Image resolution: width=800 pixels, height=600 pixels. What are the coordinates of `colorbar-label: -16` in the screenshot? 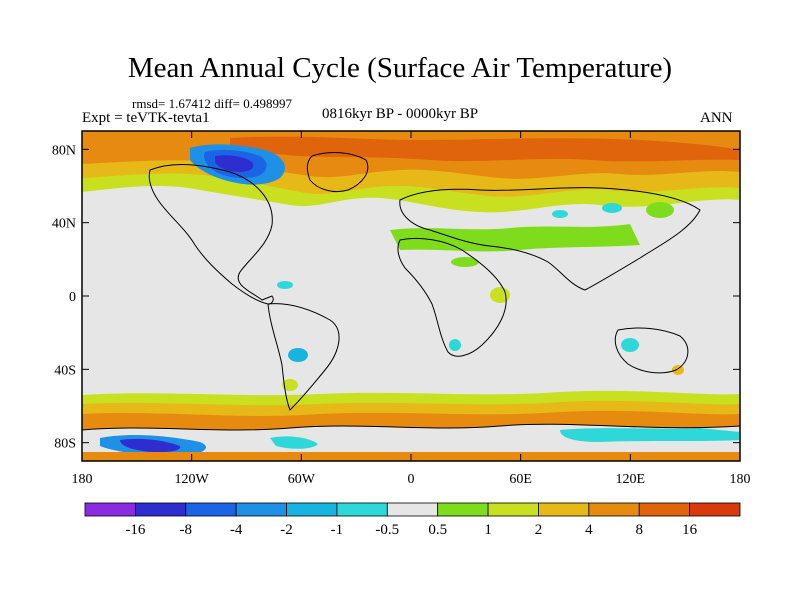 It's located at (135, 530).